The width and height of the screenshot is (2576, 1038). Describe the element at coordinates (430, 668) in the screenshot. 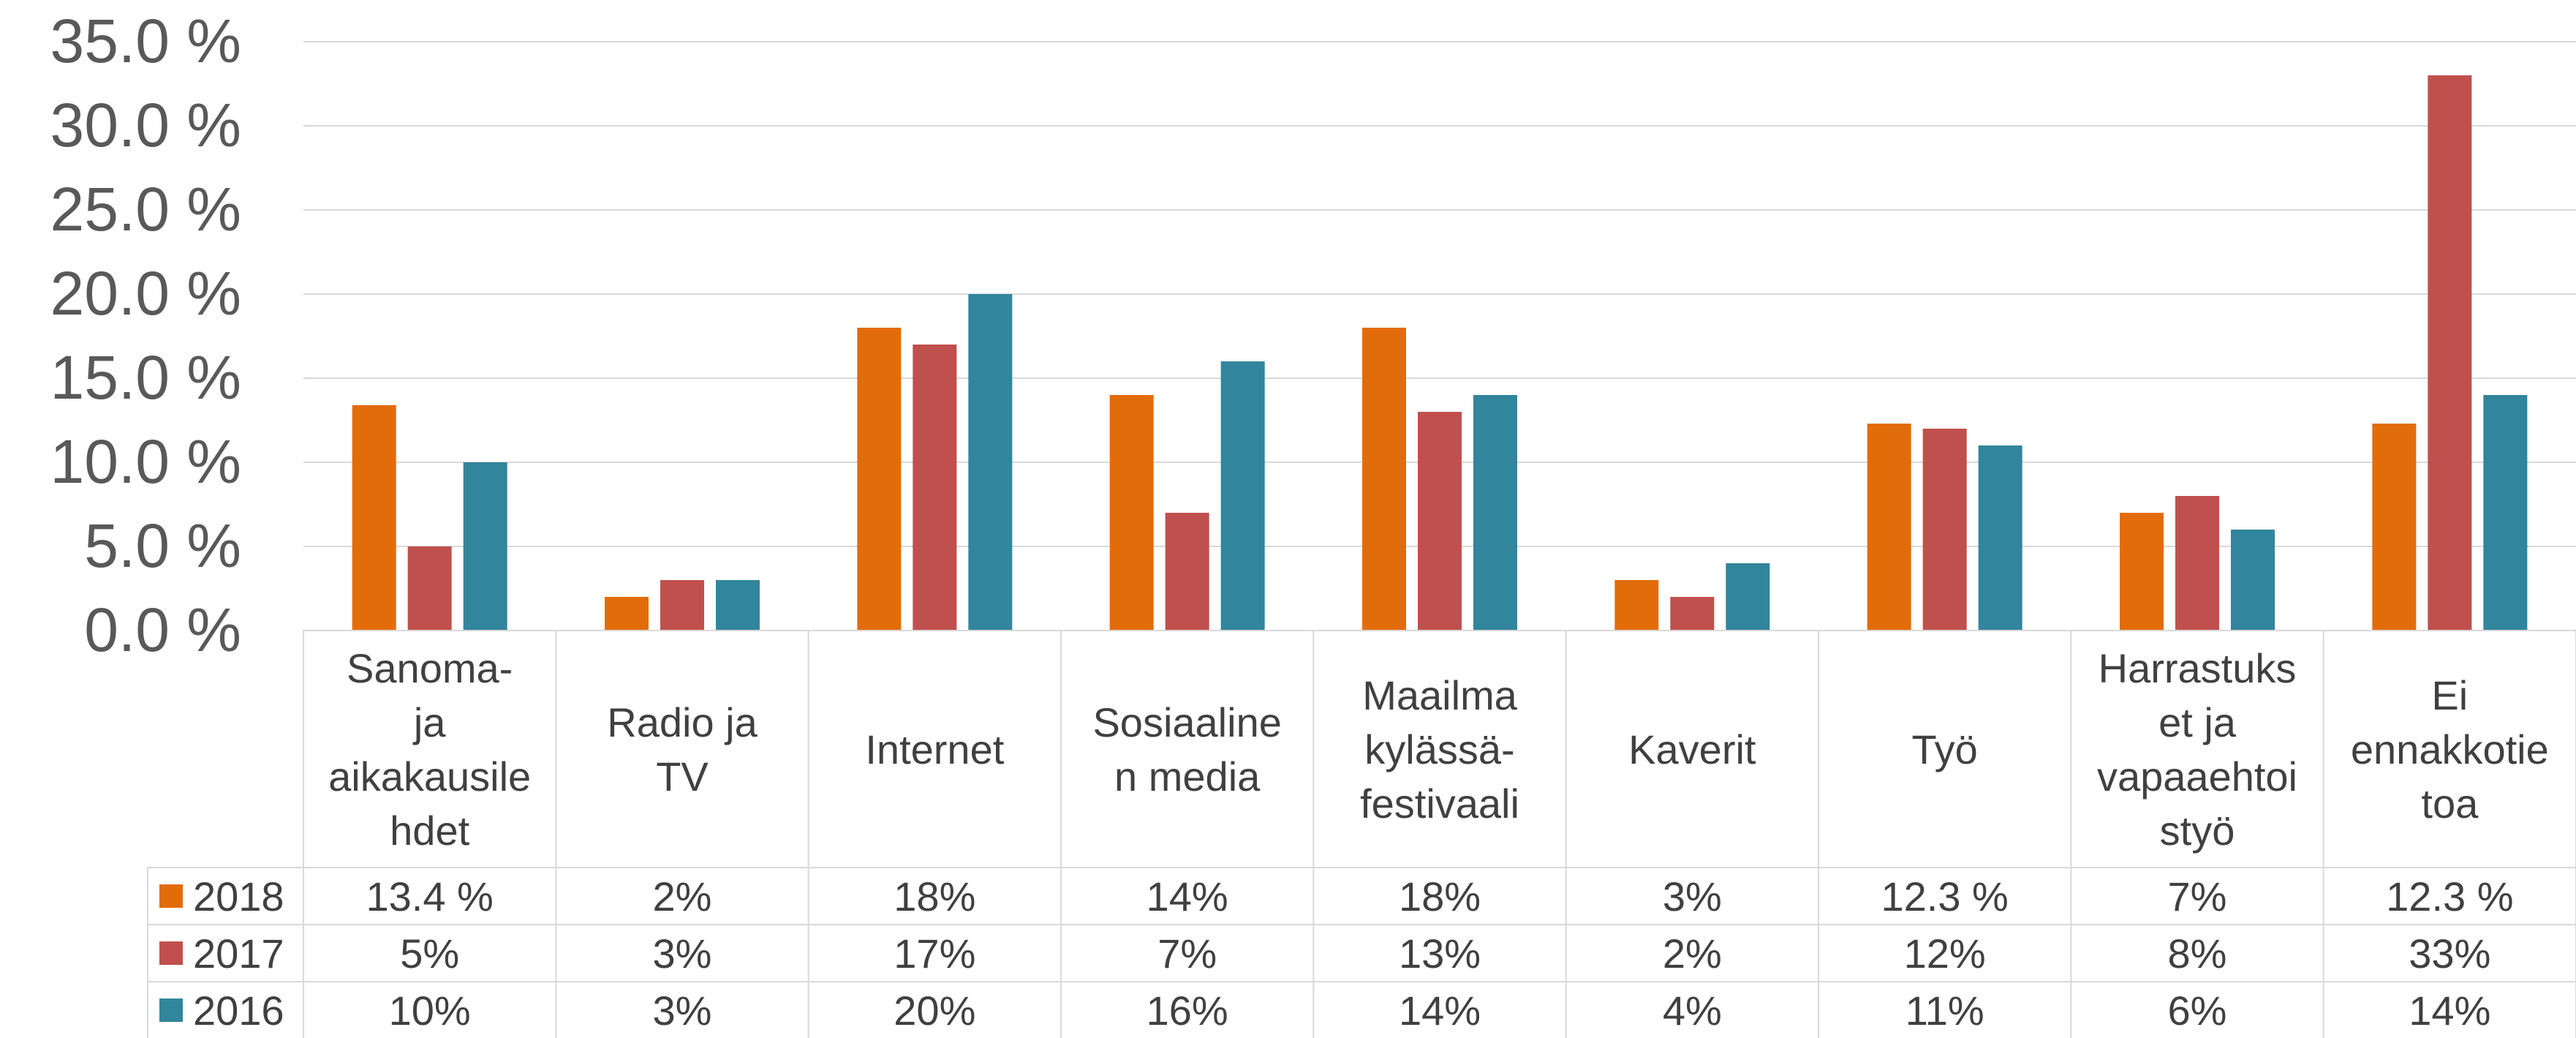

I see `category-label: Sanoma-` at that location.